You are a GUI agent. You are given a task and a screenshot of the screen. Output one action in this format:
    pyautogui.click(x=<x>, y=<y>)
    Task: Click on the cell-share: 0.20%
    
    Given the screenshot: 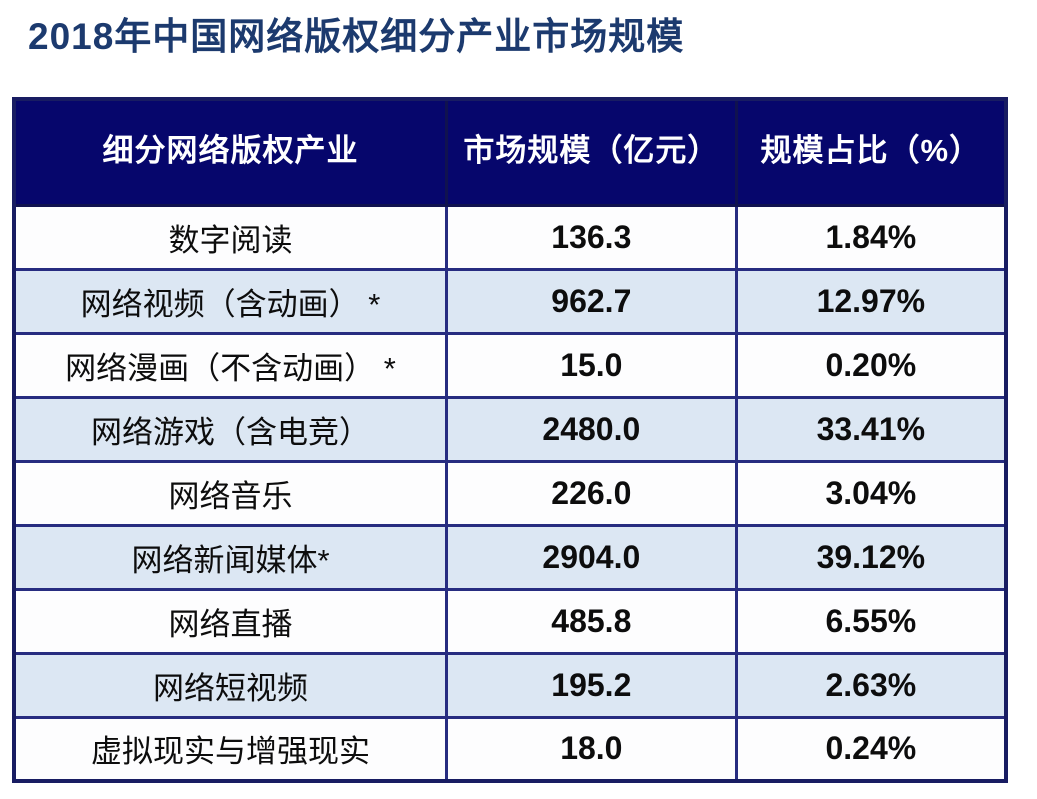 What is the action you would take?
    pyautogui.click(x=871, y=365)
    